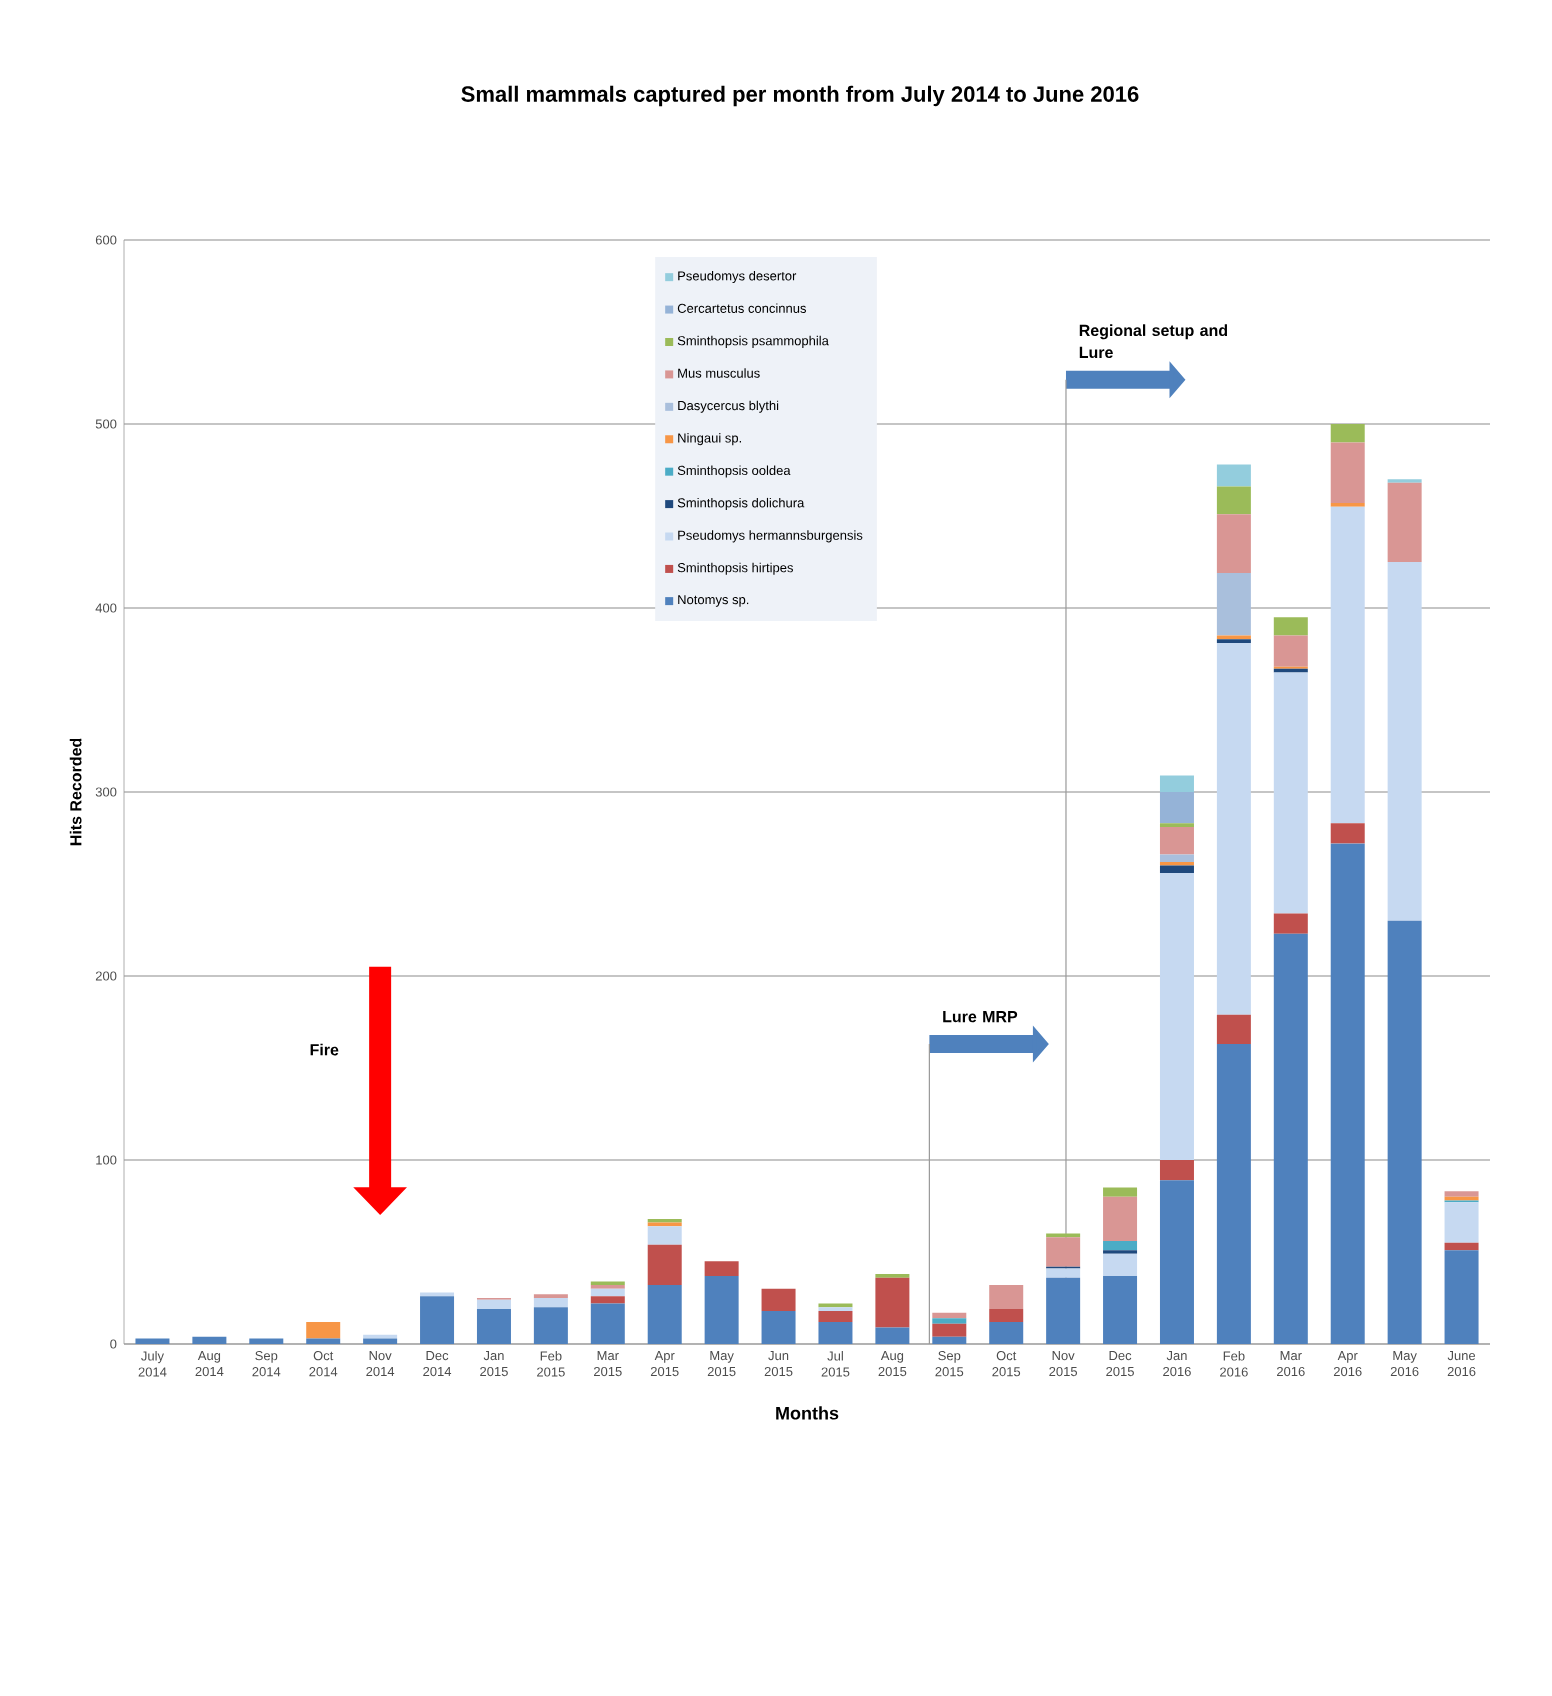  Describe the element at coordinates (980, 1017) in the screenshot. I see `annotation: Lure MRP` at that location.